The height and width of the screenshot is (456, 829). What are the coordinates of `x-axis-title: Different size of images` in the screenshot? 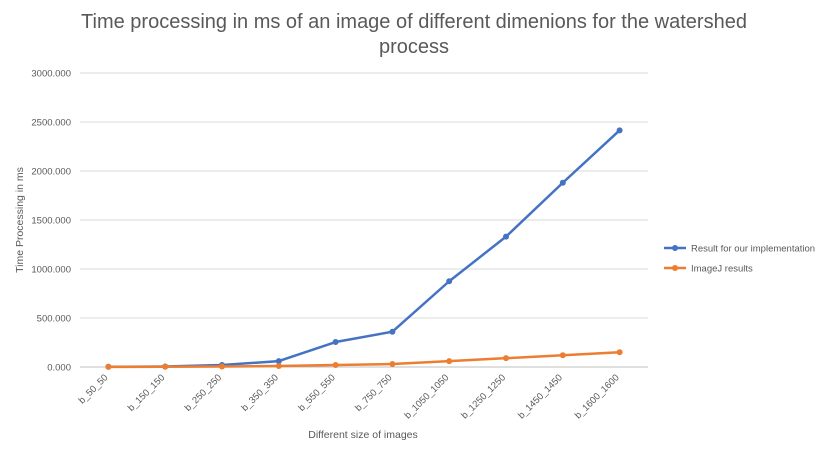 It's located at (363, 435).